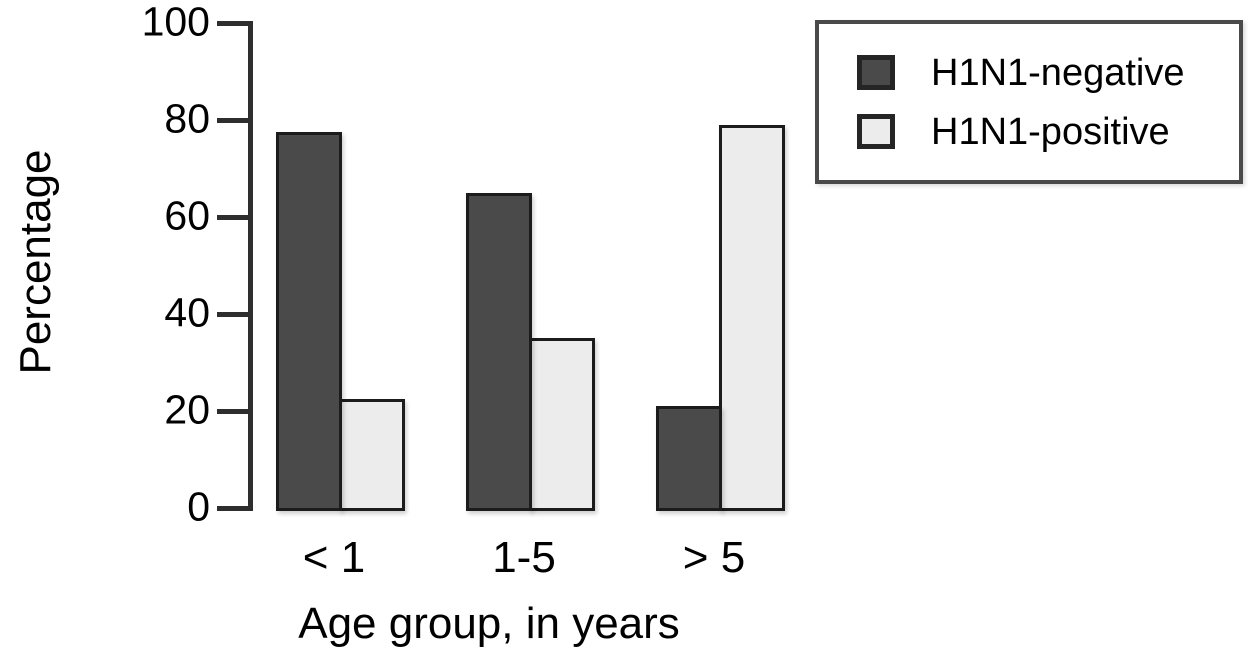 This screenshot has width=1250, height=653. Describe the element at coordinates (187, 409) in the screenshot. I see `y-tick-label-20: 20` at that location.